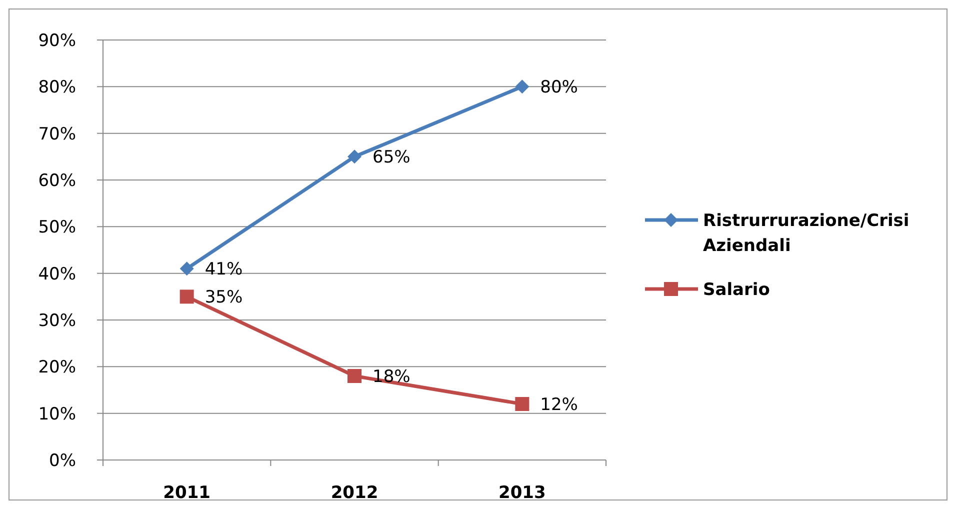  I want to click on y-tick-label: 30%, so click(57, 321).